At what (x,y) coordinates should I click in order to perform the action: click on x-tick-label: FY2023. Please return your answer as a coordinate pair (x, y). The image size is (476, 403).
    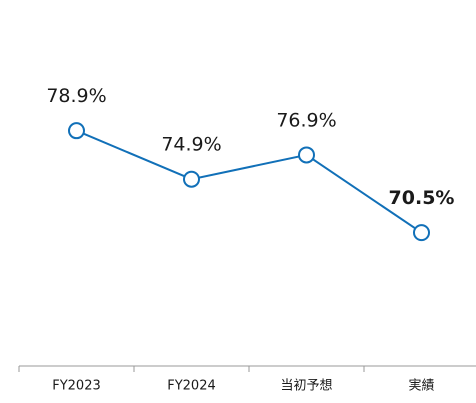
    Looking at the image, I should click on (76, 386).